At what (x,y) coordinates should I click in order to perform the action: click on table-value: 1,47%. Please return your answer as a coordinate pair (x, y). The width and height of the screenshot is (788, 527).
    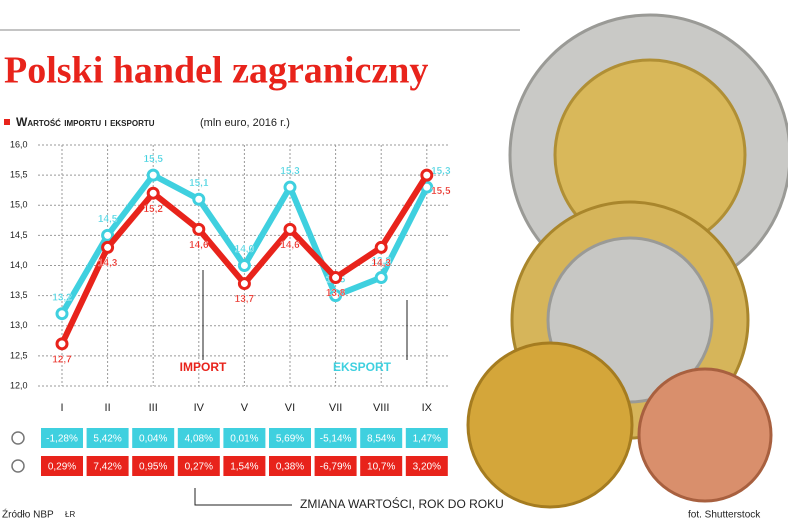
    Looking at the image, I should click on (427, 439).